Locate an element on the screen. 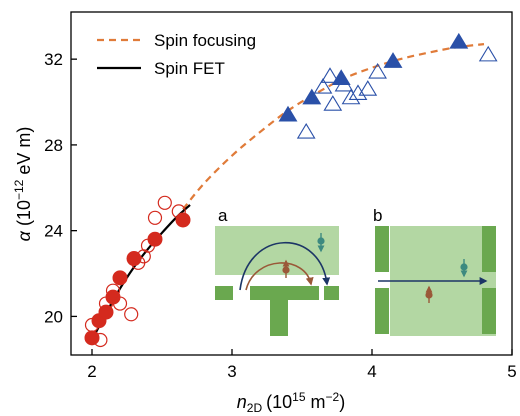 The height and width of the screenshot is (416, 520). inset-a-spin-focusing-device: a is located at coordinates (277, 271).